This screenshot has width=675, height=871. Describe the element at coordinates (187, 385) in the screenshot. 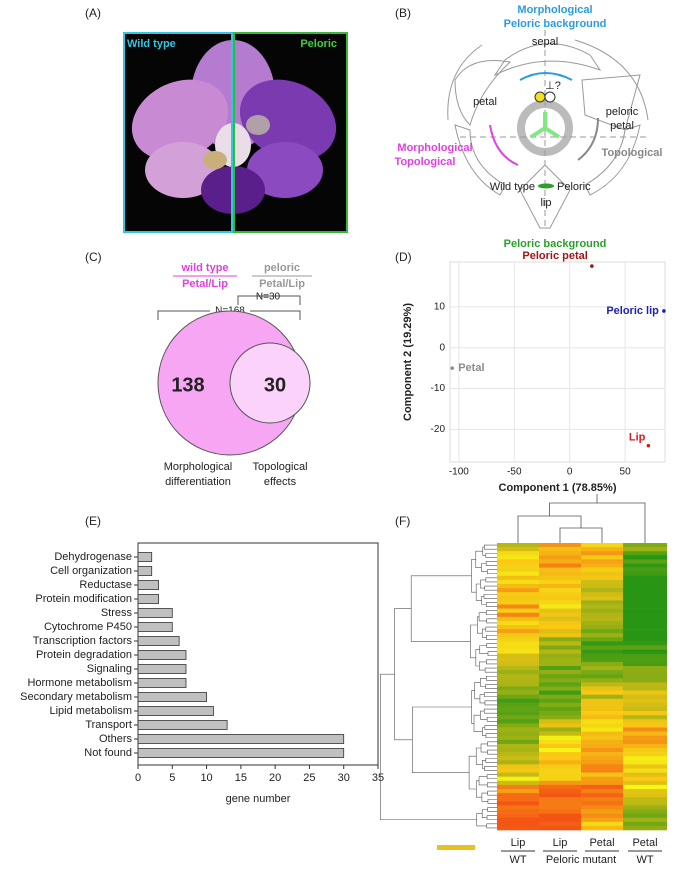

I see `venn-count: 138` at that location.